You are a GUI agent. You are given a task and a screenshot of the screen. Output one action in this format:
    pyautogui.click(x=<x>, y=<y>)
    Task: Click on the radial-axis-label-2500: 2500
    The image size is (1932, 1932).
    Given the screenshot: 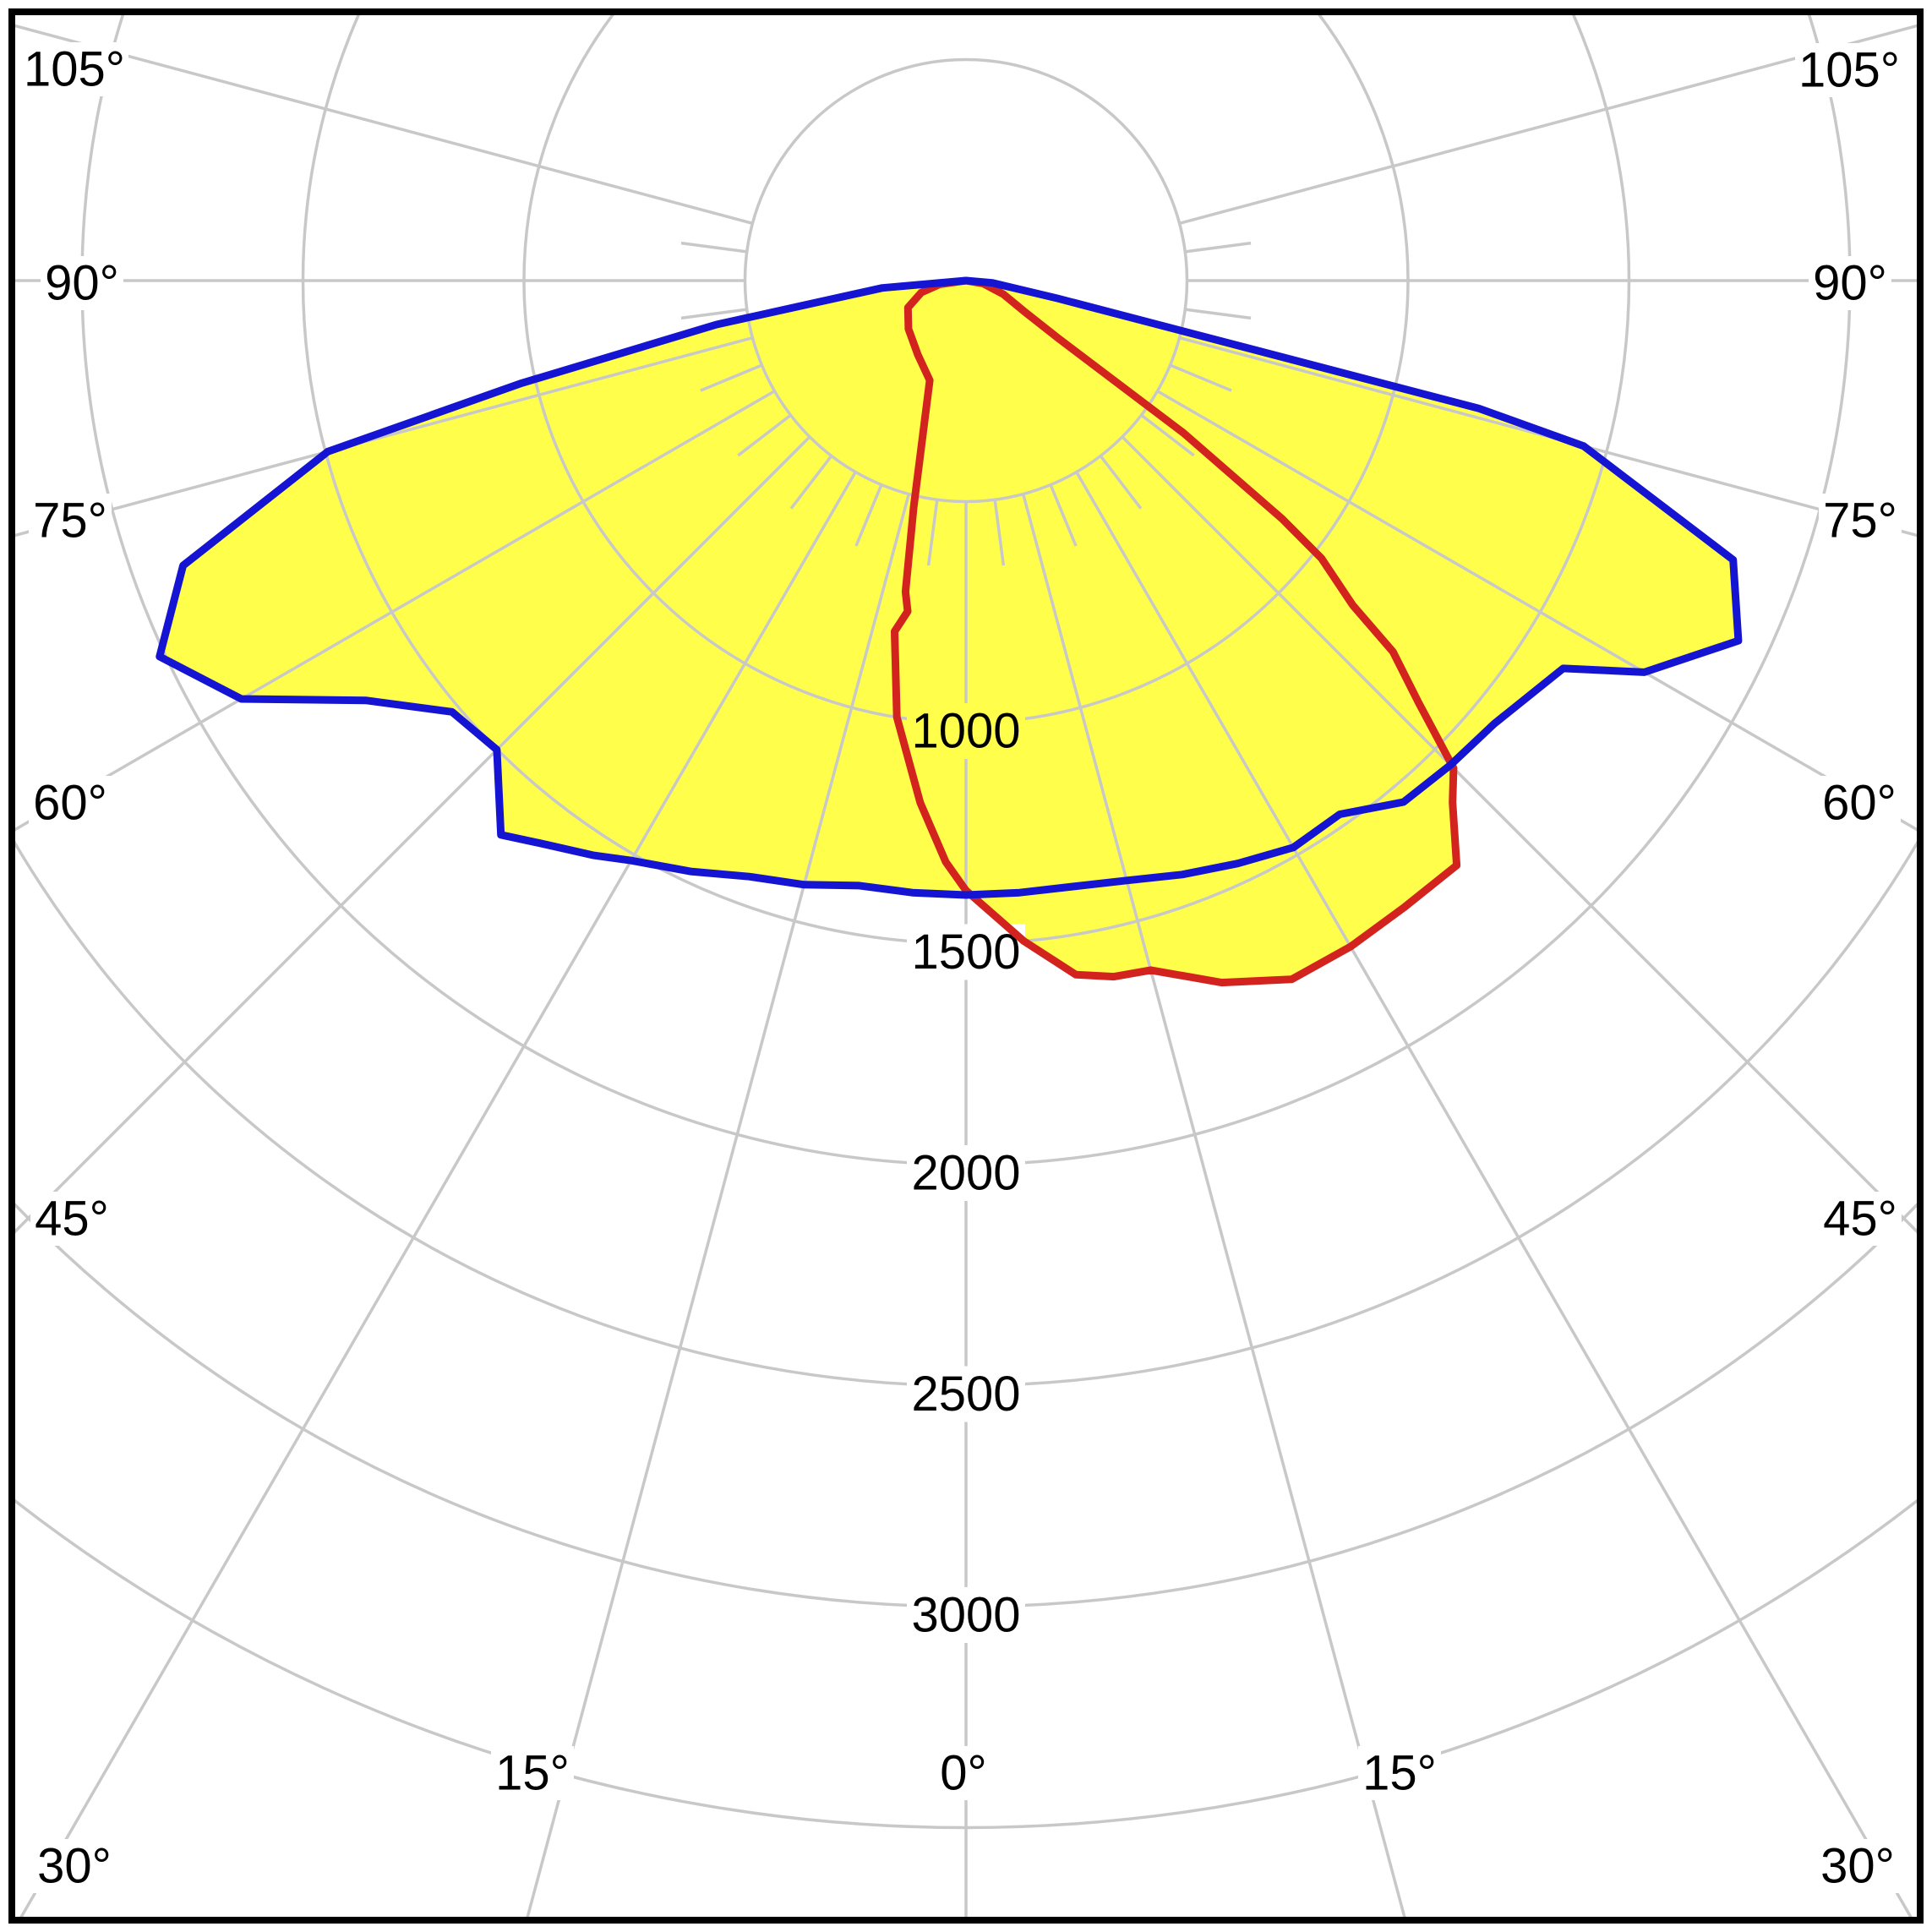 What is the action you would take?
    pyautogui.click(x=965, y=1394)
    